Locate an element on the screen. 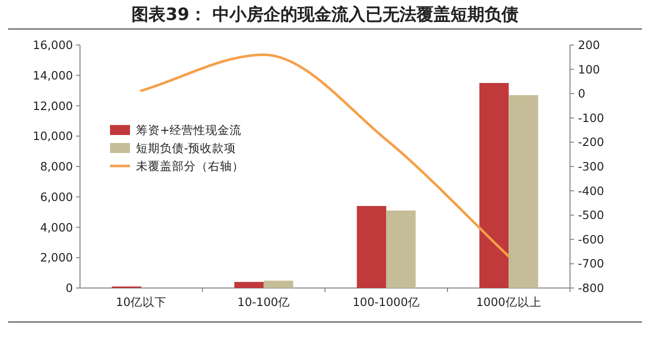 The width and height of the screenshot is (650, 363). chart-title: 图表39： 中小房企的现金流入已无法覆盖短期负债 is located at coordinates (325, 14).